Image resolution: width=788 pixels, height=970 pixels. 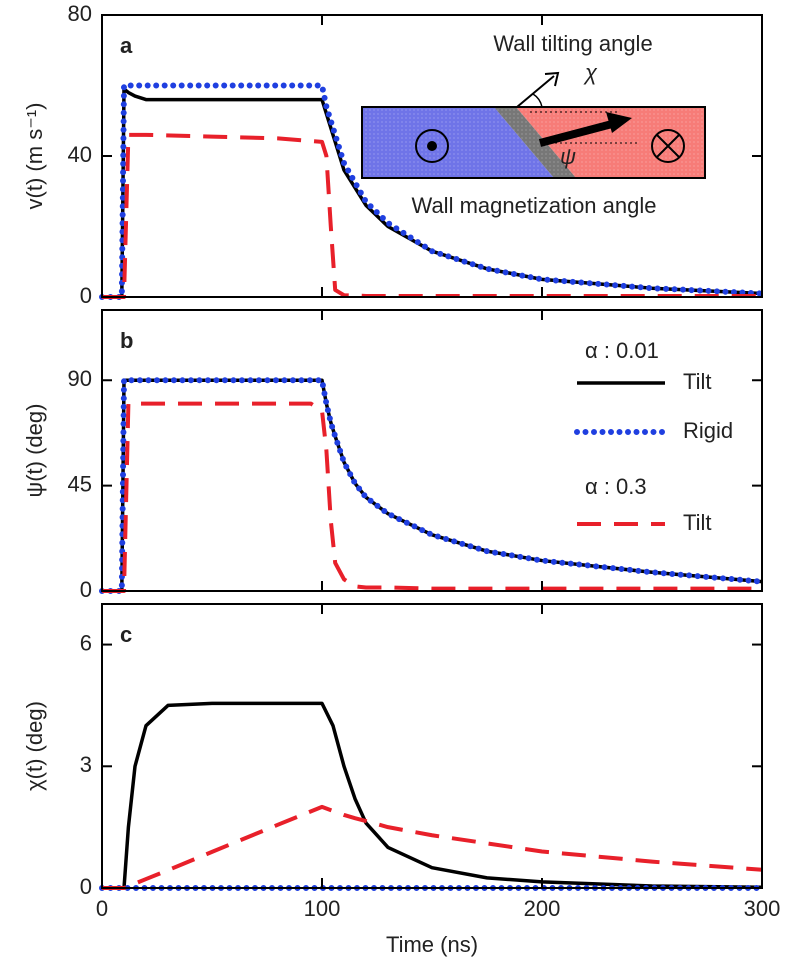 I want to click on dot, so click(x=432, y=146).